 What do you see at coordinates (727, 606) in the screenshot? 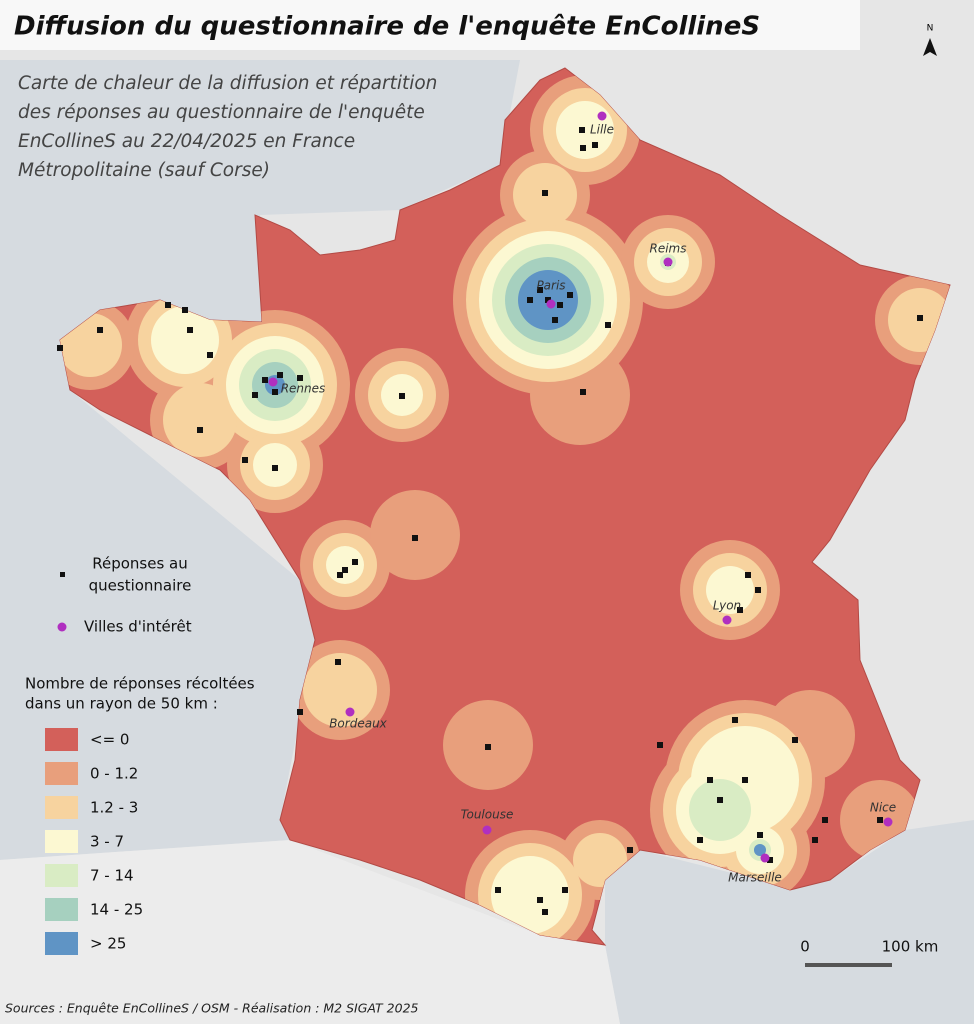
I see `city-label: Lyon` at bounding box center [727, 606].